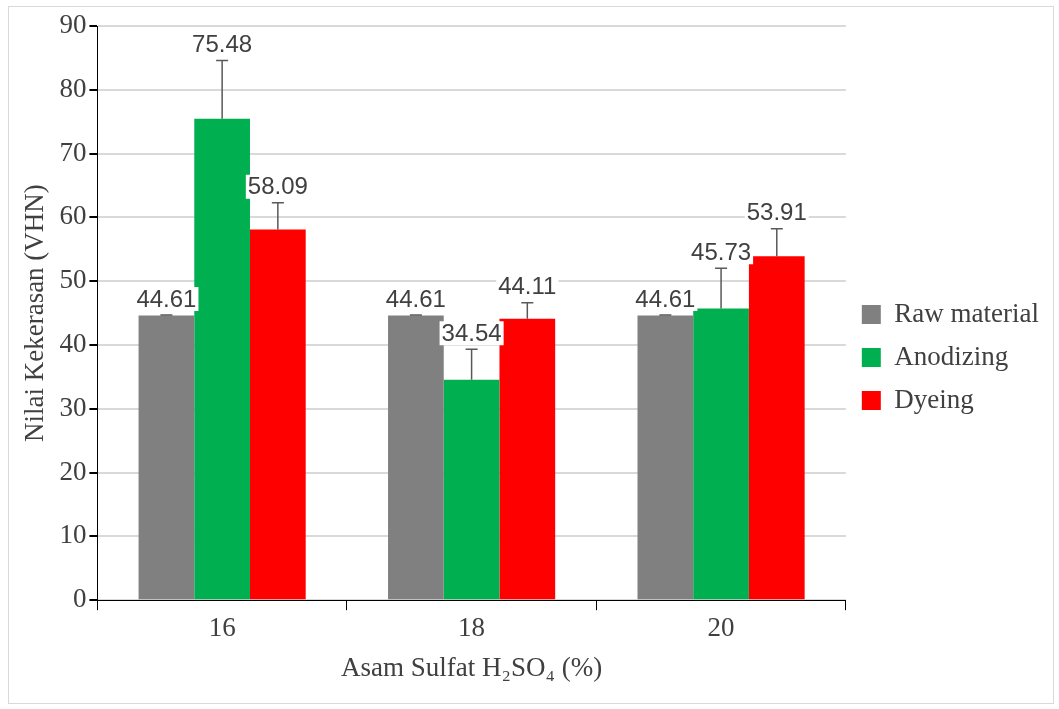 This screenshot has width=1059, height=709. Describe the element at coordinates (73, 534) in the screenshot. I see `y-tick-label: 10` at that location.